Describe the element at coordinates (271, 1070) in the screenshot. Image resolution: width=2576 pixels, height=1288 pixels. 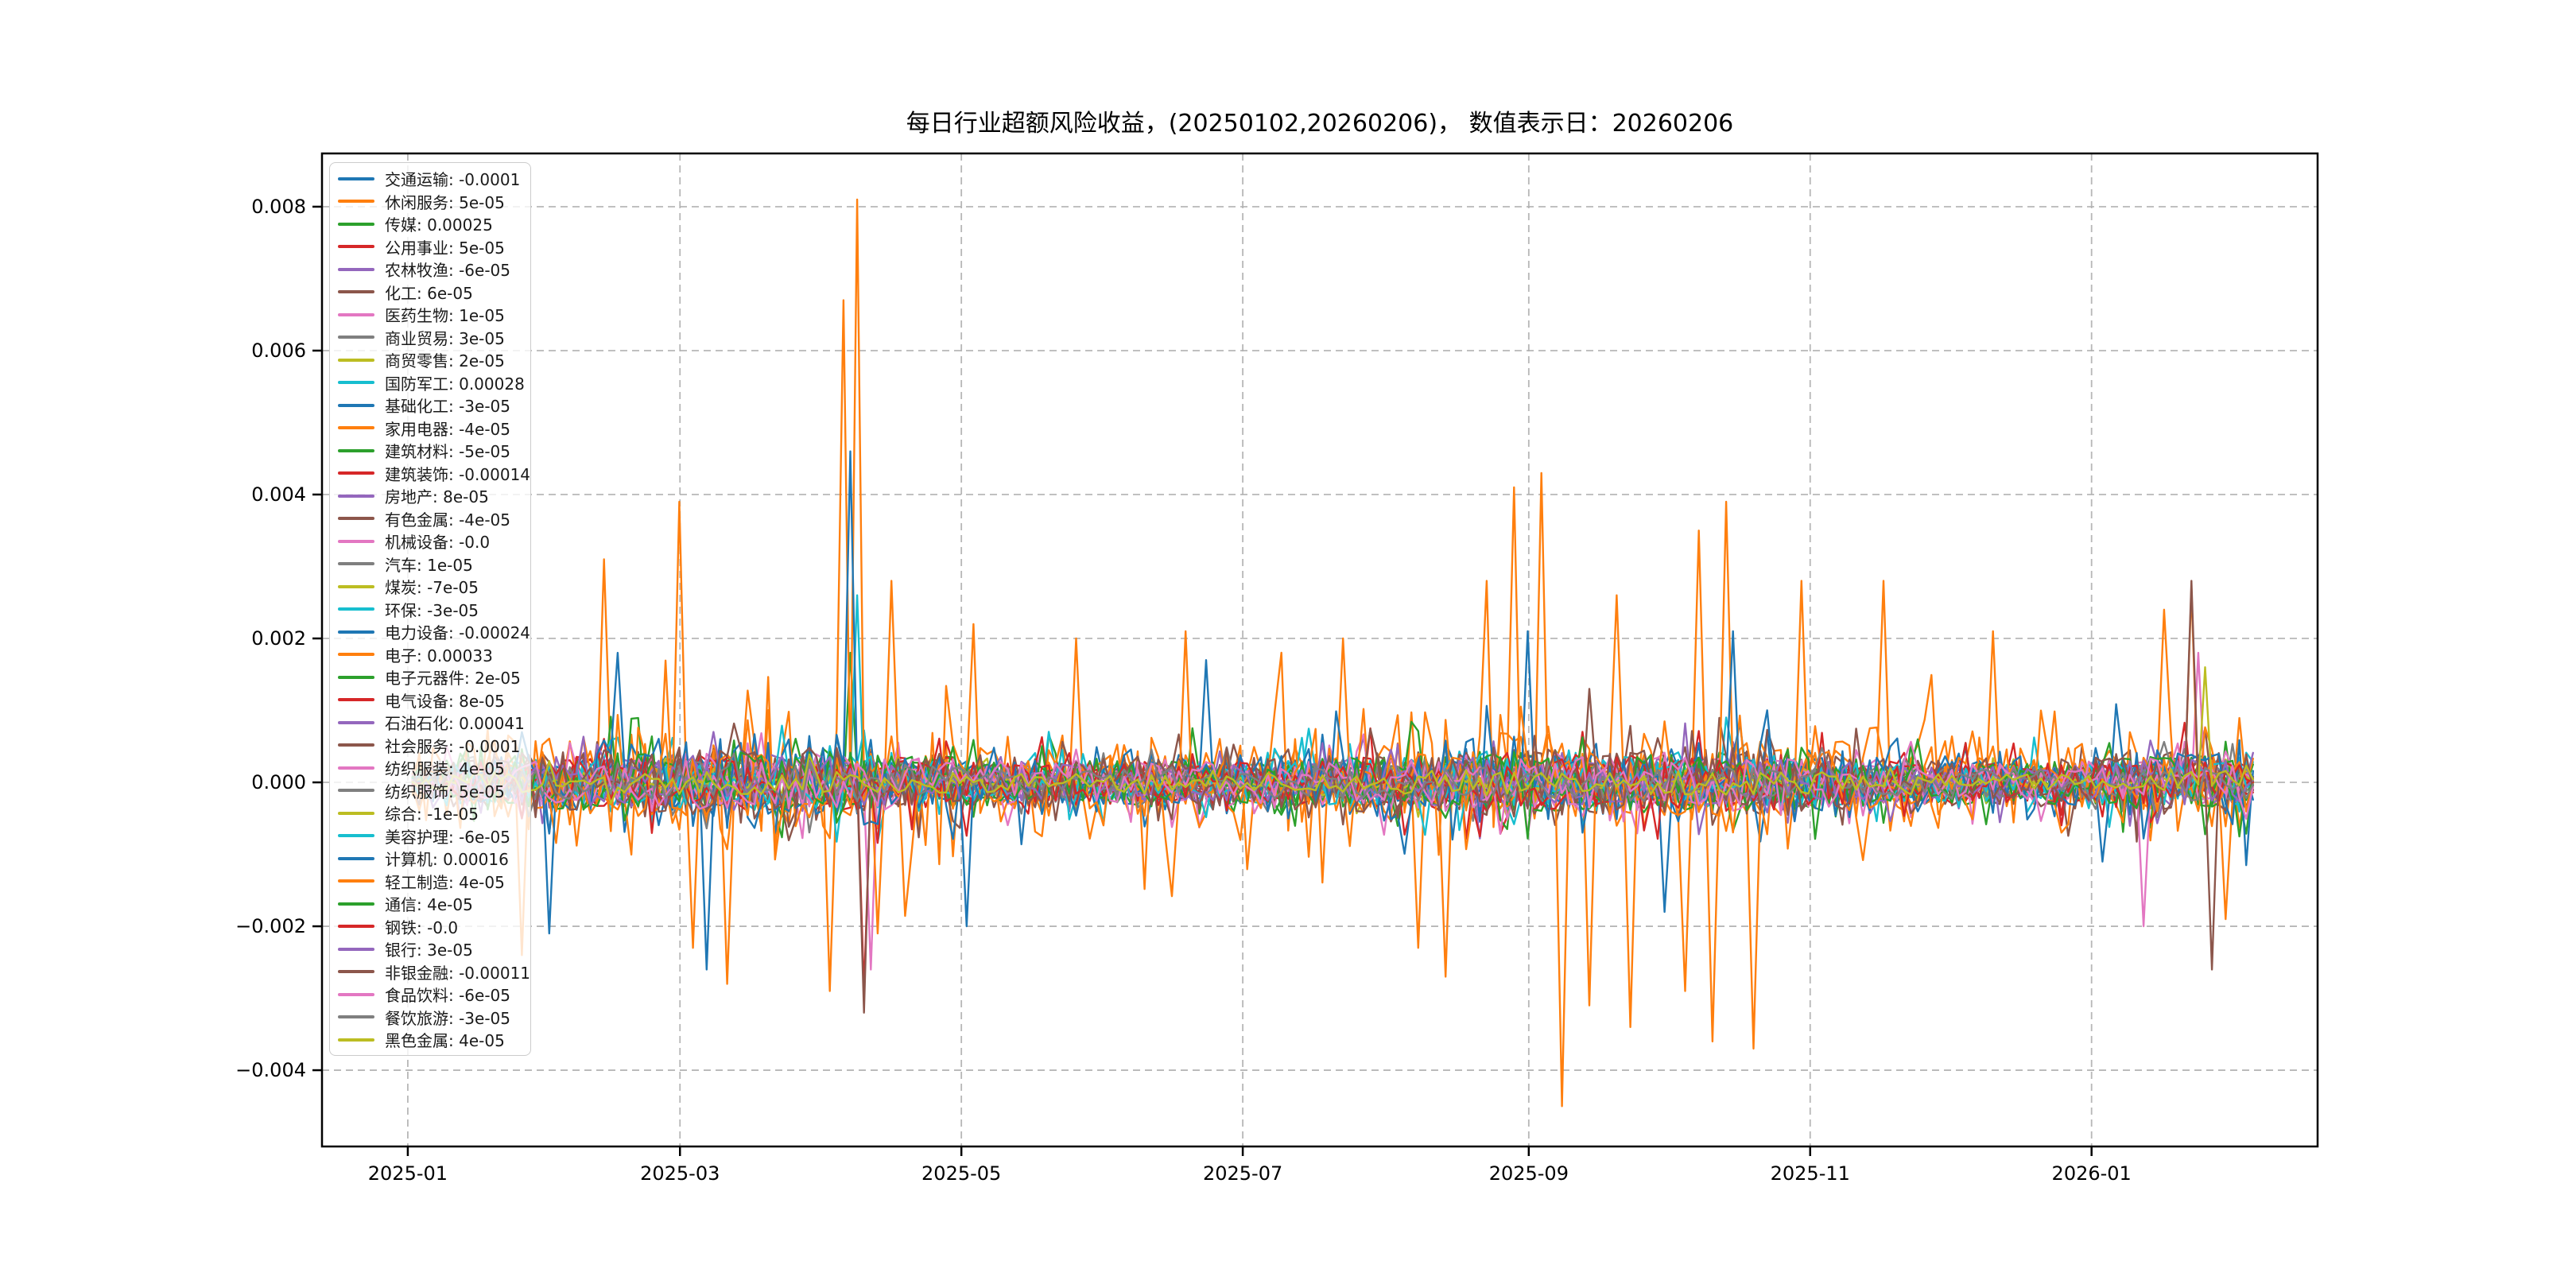
I see `y-tick-label: −0.004` at that location.